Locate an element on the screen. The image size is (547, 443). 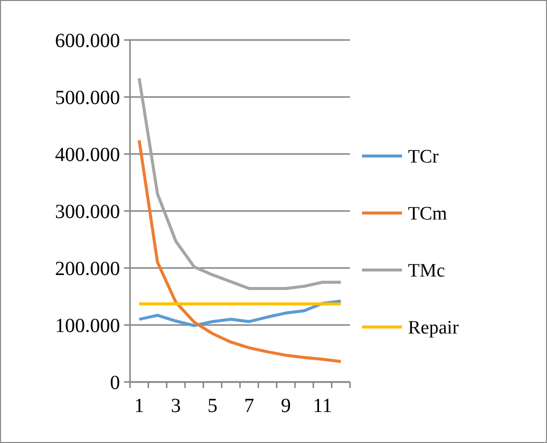
x-tick-label: 7 is located at coordinates (249, 406).